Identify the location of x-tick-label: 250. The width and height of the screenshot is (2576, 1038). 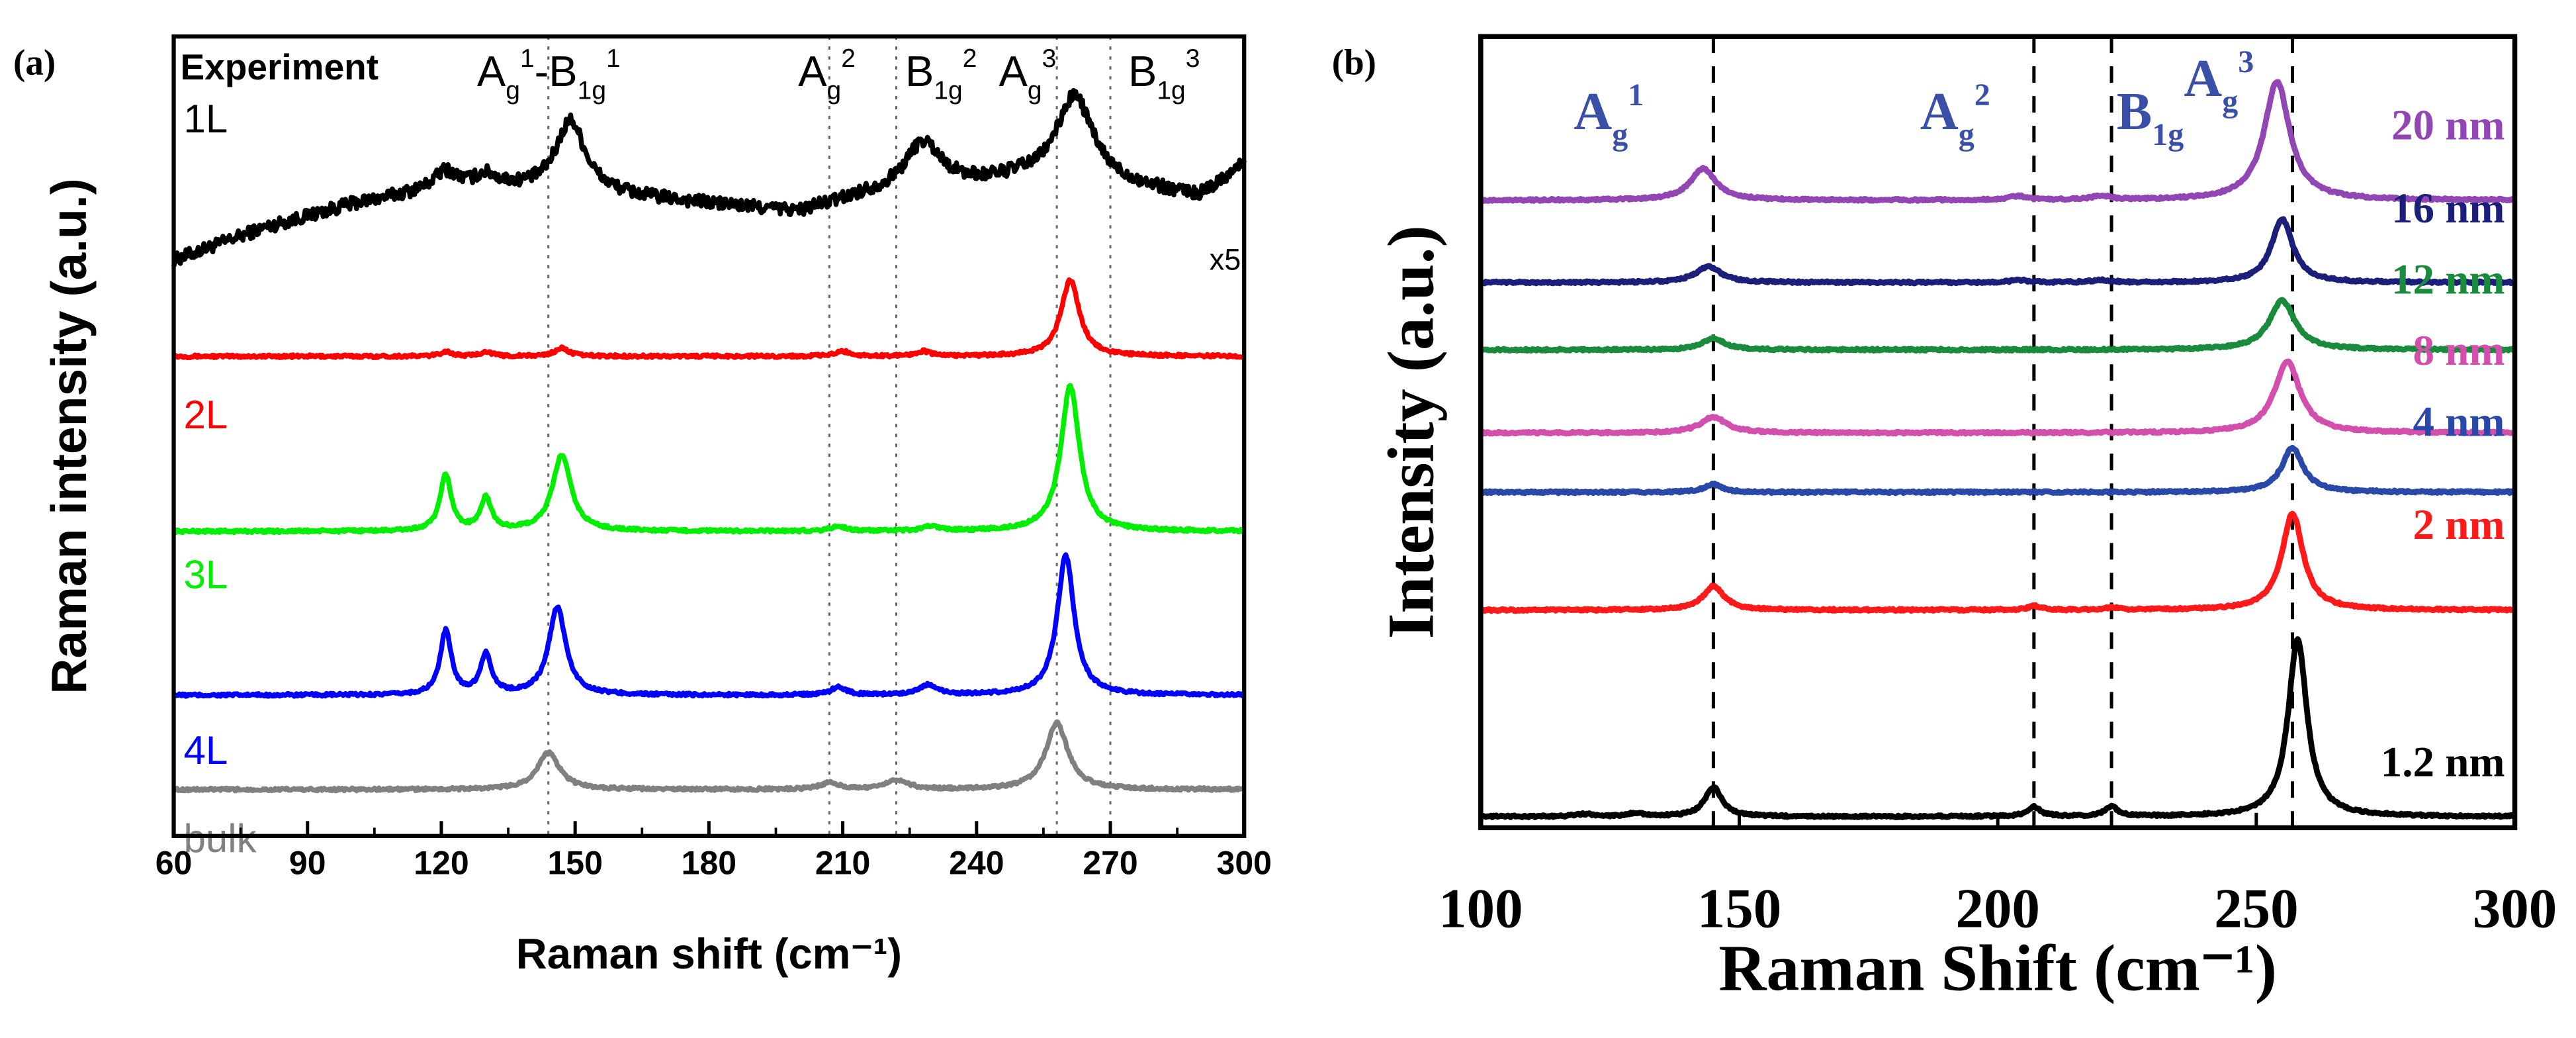
(2256, 908).